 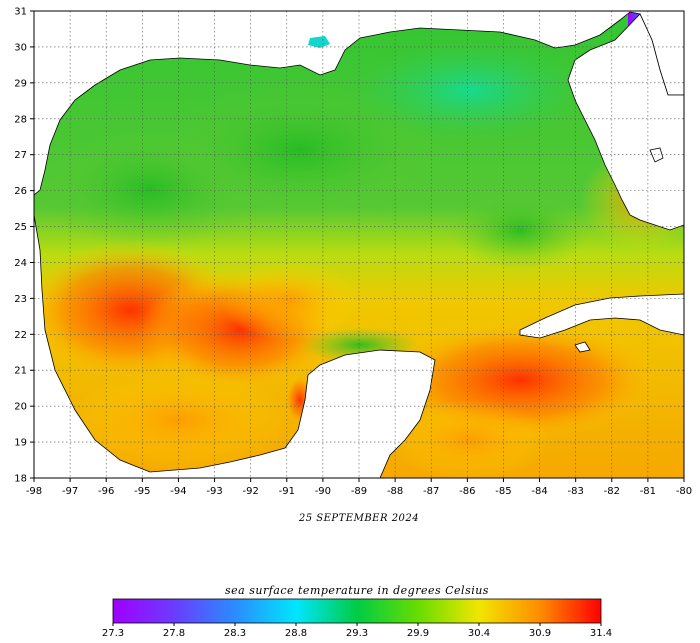 I want to click on lon-tick-label: -95, so click(x=142, y=491).